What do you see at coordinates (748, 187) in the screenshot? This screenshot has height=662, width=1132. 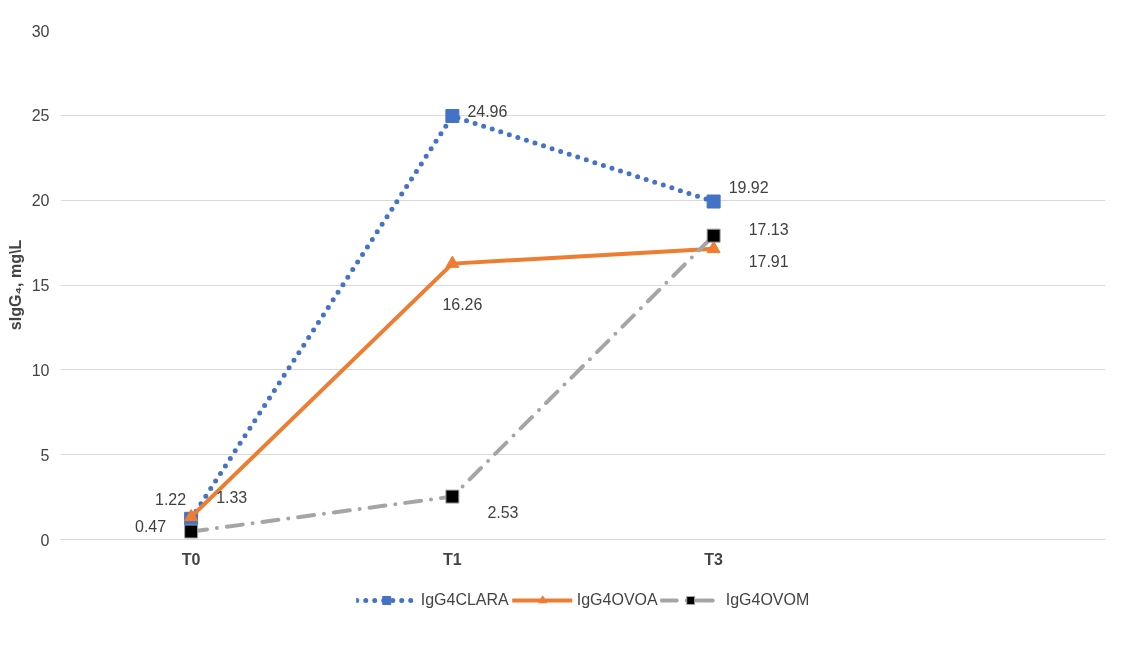 I see `data-label: 19.92` at bounding box center [748, 187].